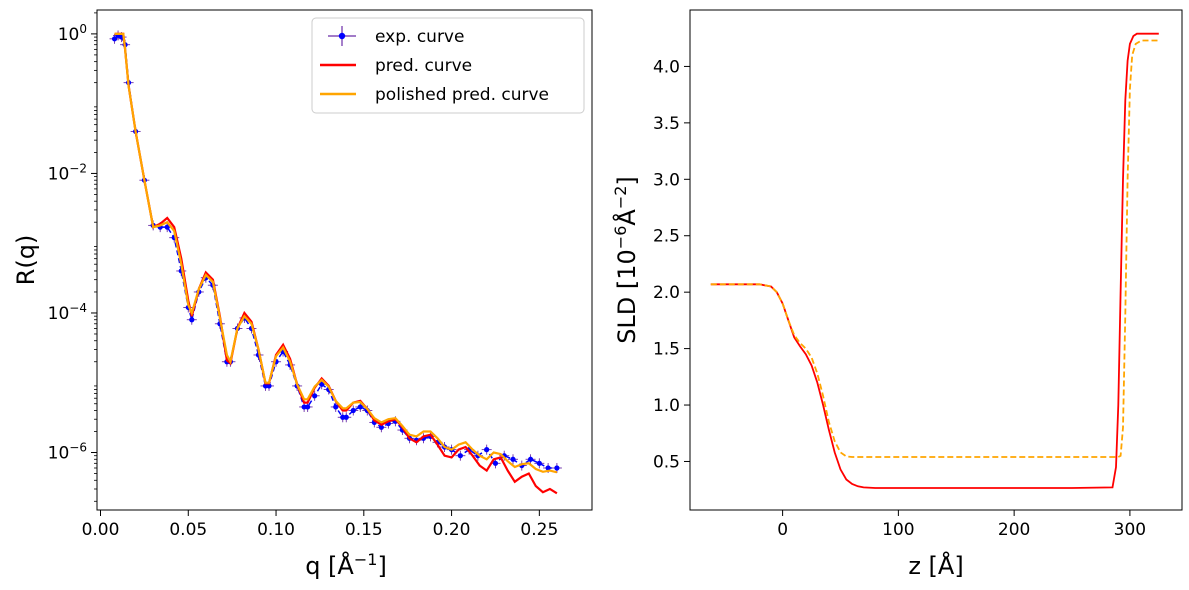 Image resolution: width=1189 pixels, height=590 pixels. What do you see at coordinates (462, 95) in the screenshot?
I see `legend-label-polished-pred-curve: polished pred. curve` at bounding box center [462, 95].